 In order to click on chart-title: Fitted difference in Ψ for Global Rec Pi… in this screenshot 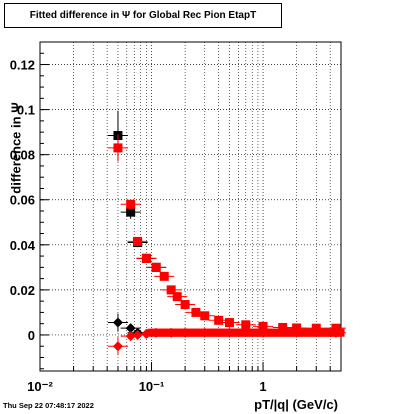, I will do `click(143, 15)`.